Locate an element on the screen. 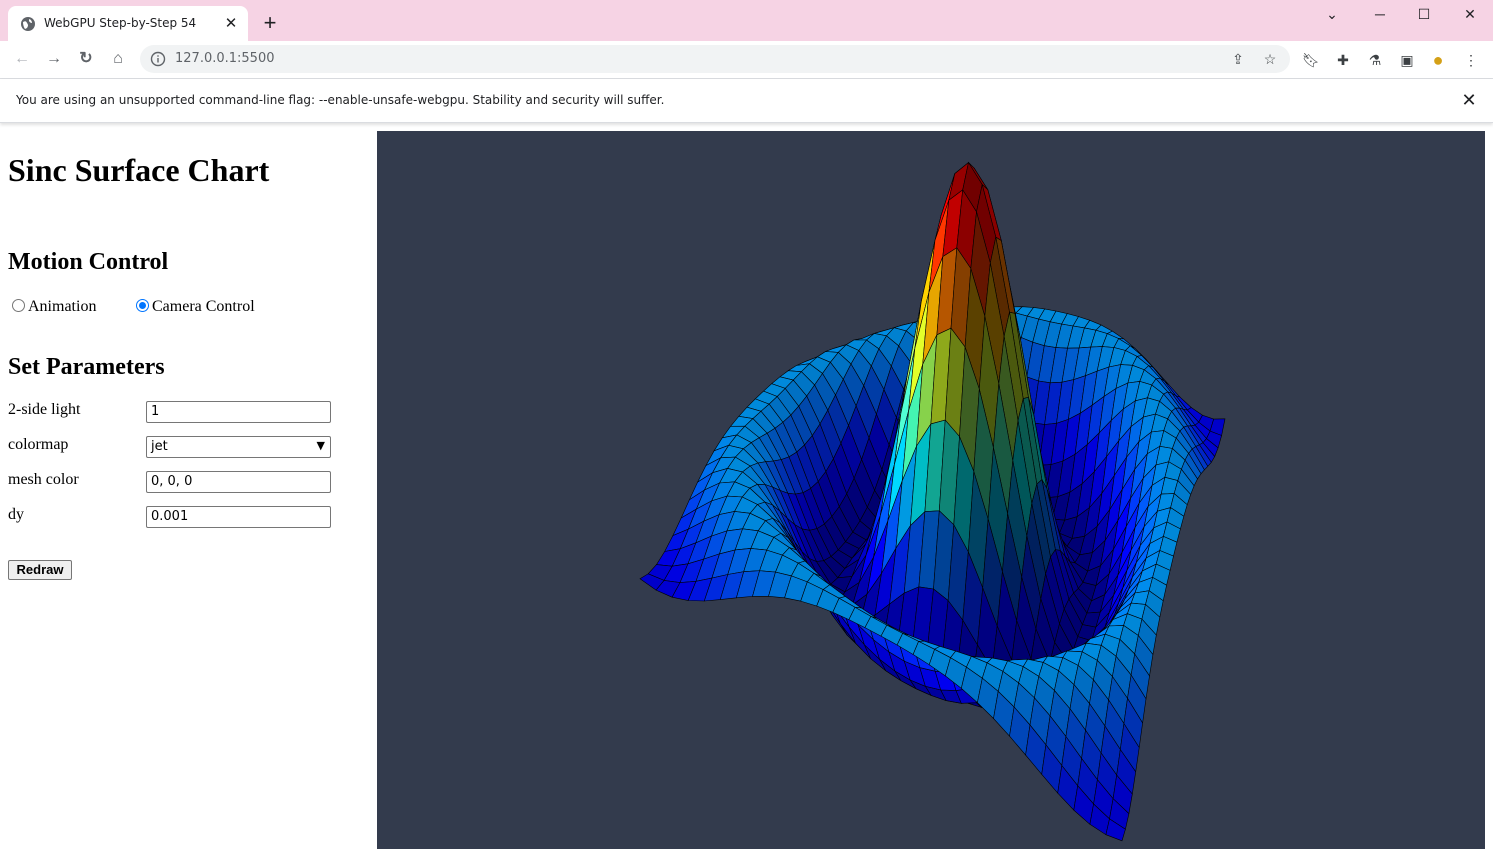 The width and height of the screenshot is (1493, 861). animation-radio-label: Animation is located at coordinates (62, 306).